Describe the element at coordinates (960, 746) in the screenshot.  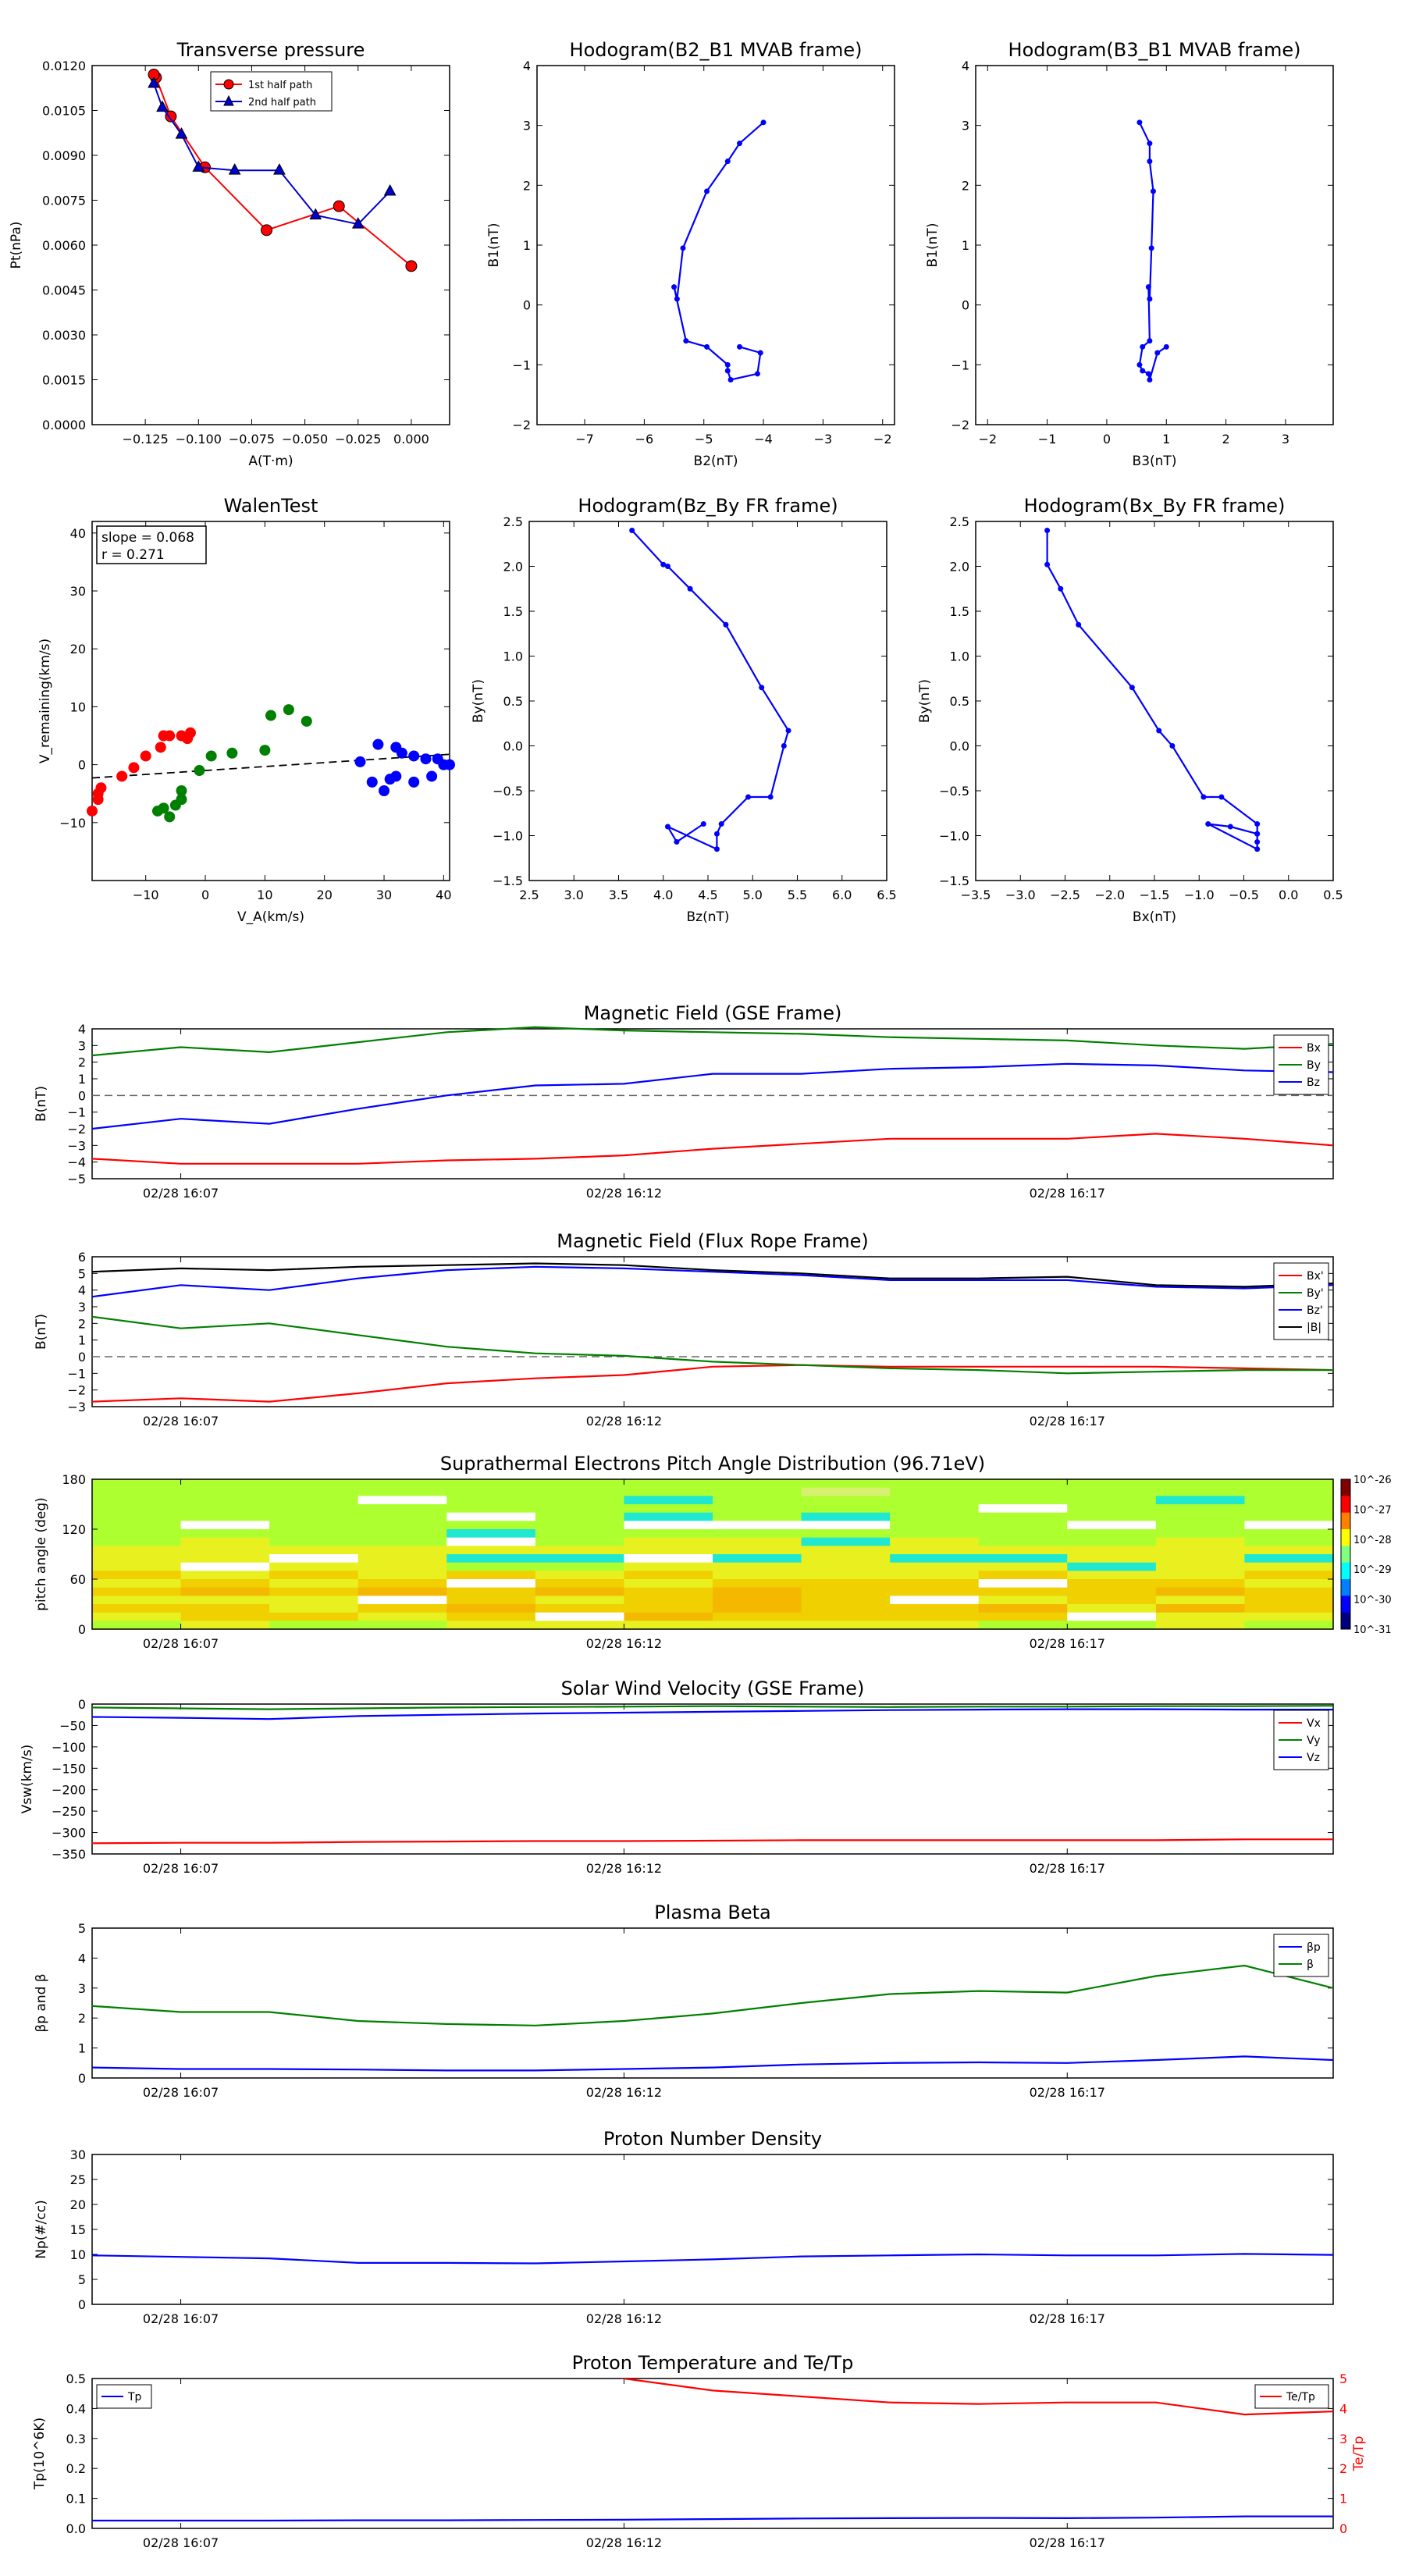
I see `y-tick-label: 0.0` at that location.